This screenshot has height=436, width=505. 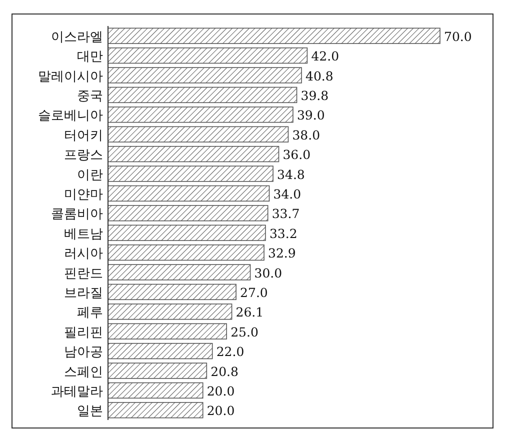 I want to click on data-label: 32.9, so click(x=282, y=253).